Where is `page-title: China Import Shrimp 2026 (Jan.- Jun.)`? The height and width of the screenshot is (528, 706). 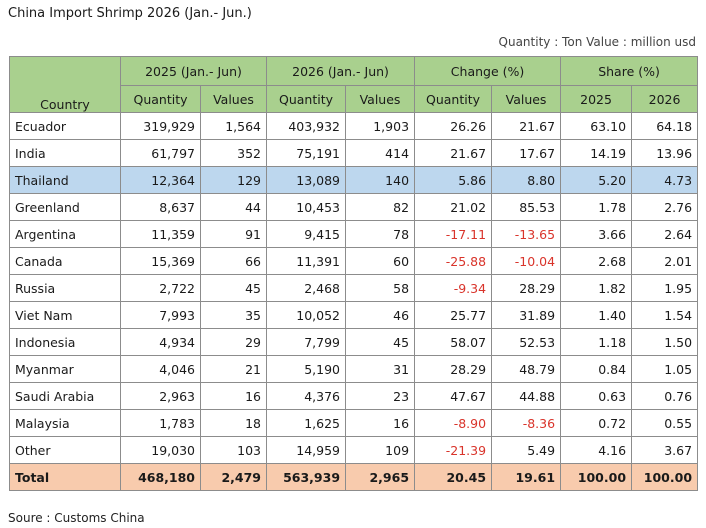
page-title: China Import Shrimp 2026 (Jan.- Jun.) is located at coordinates (130, 13).